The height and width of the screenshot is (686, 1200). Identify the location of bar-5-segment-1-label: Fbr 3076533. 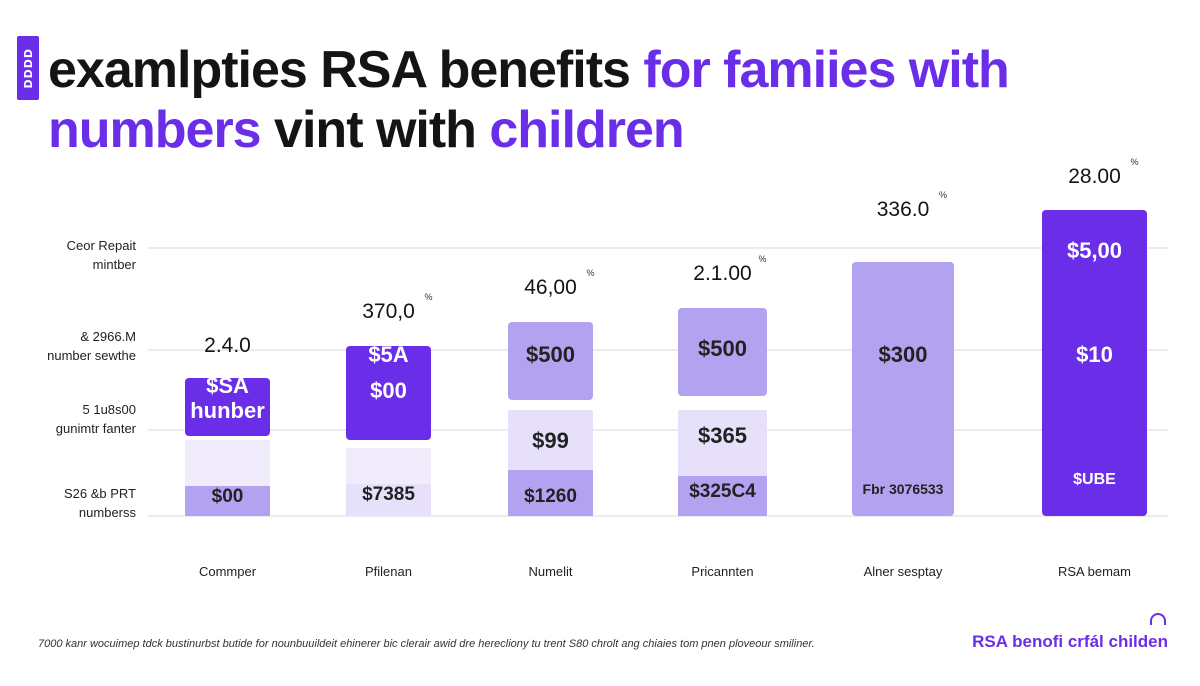
(903, 489).